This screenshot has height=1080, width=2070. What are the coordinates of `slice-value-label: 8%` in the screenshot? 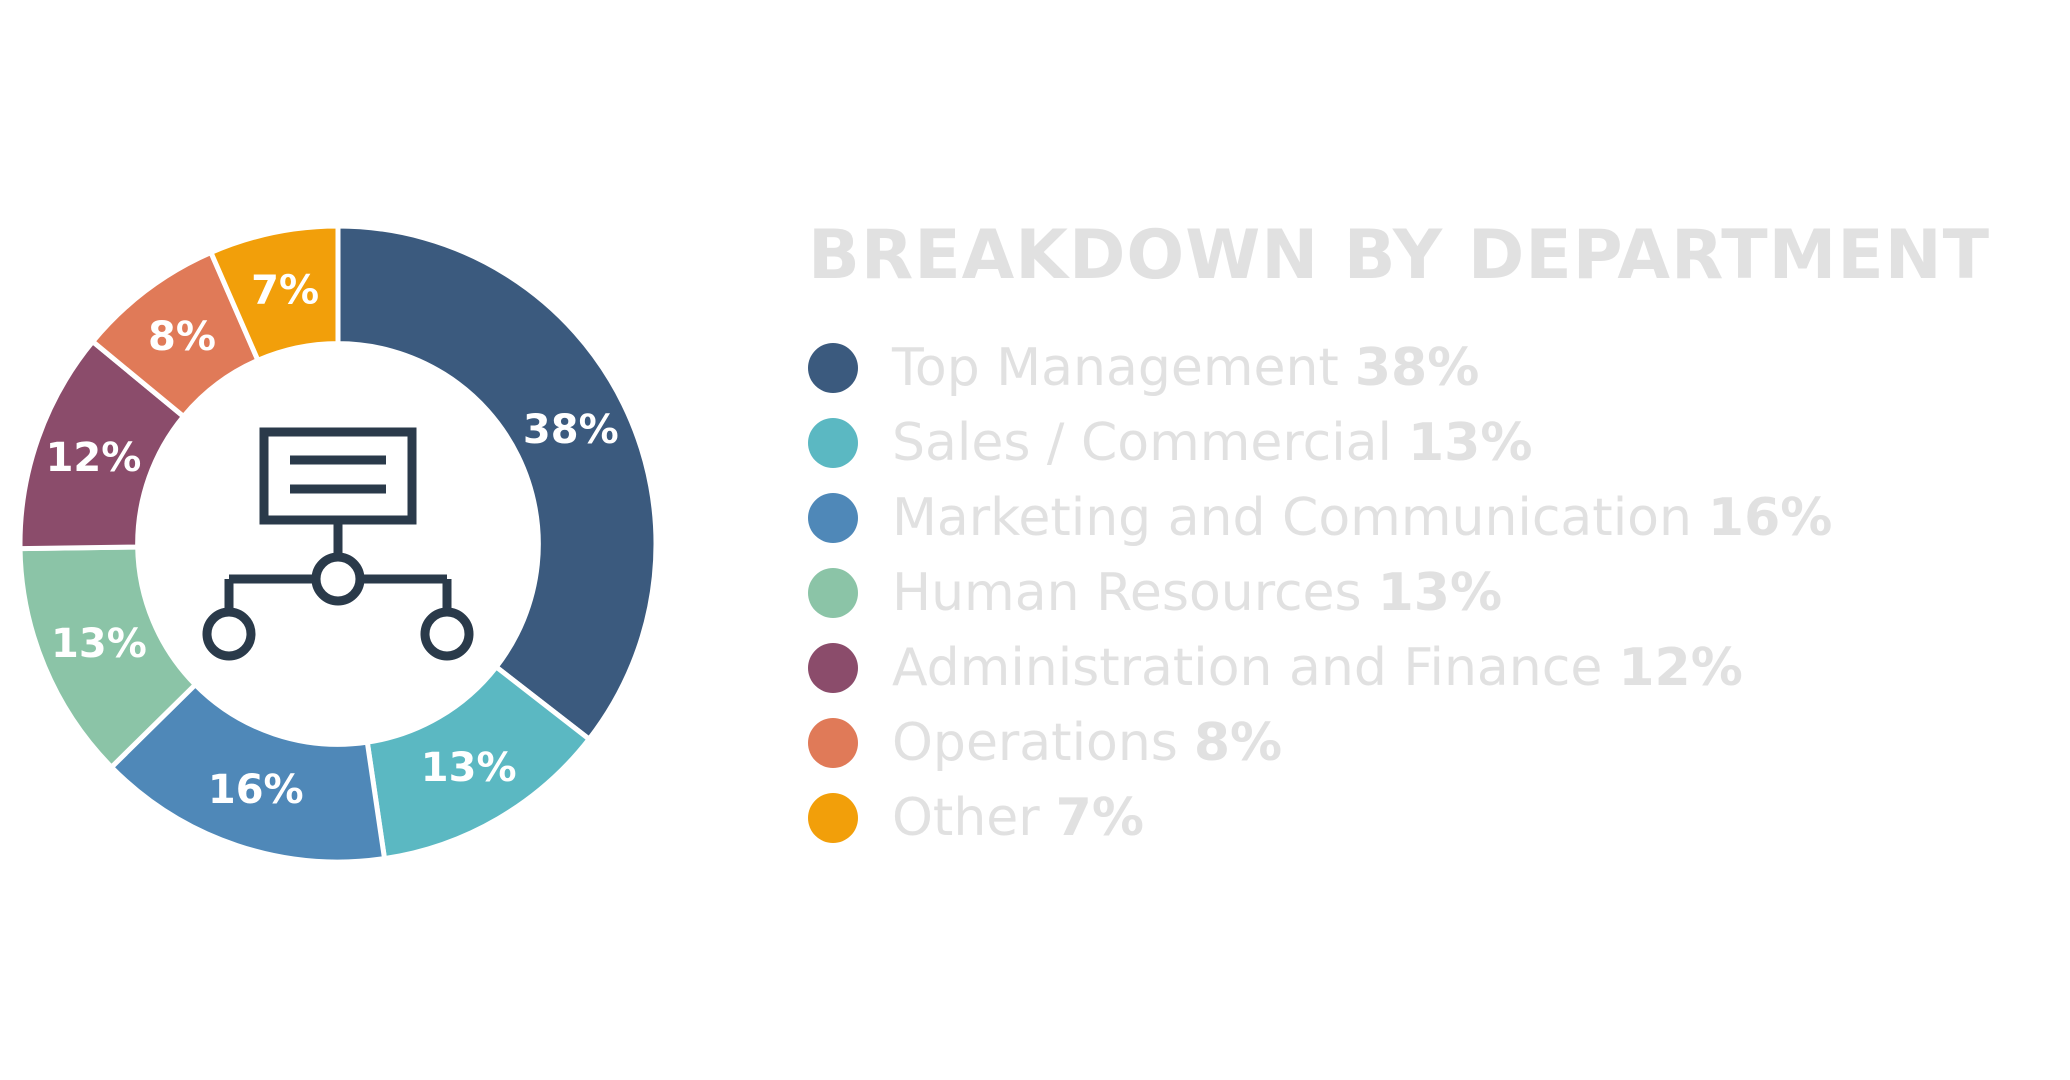 It's located at (182, 337).